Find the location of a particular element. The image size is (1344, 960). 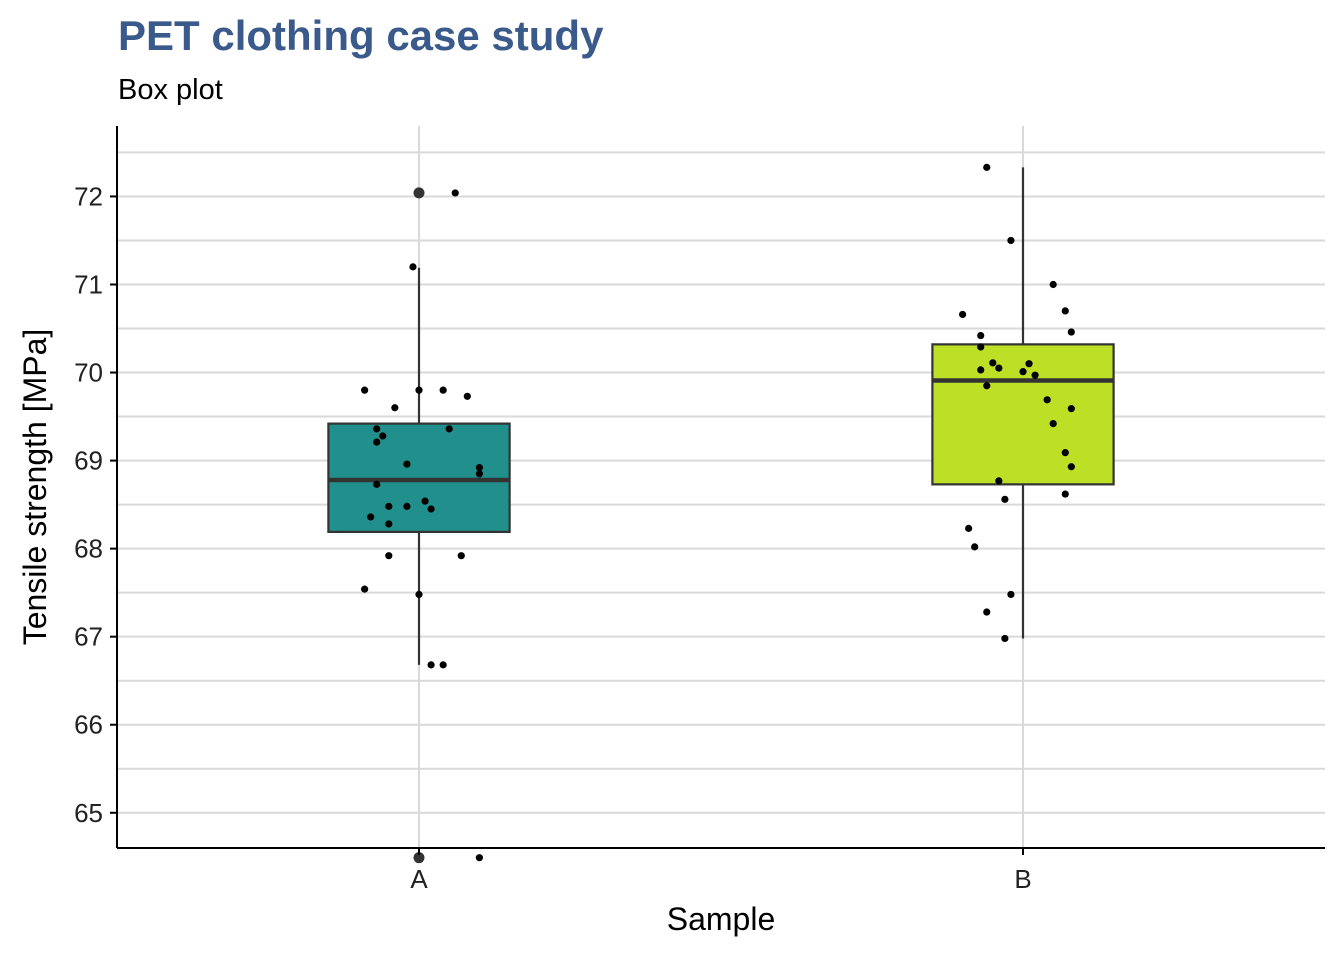

x-axis-title: Sample is located at coordinates (721, 919).